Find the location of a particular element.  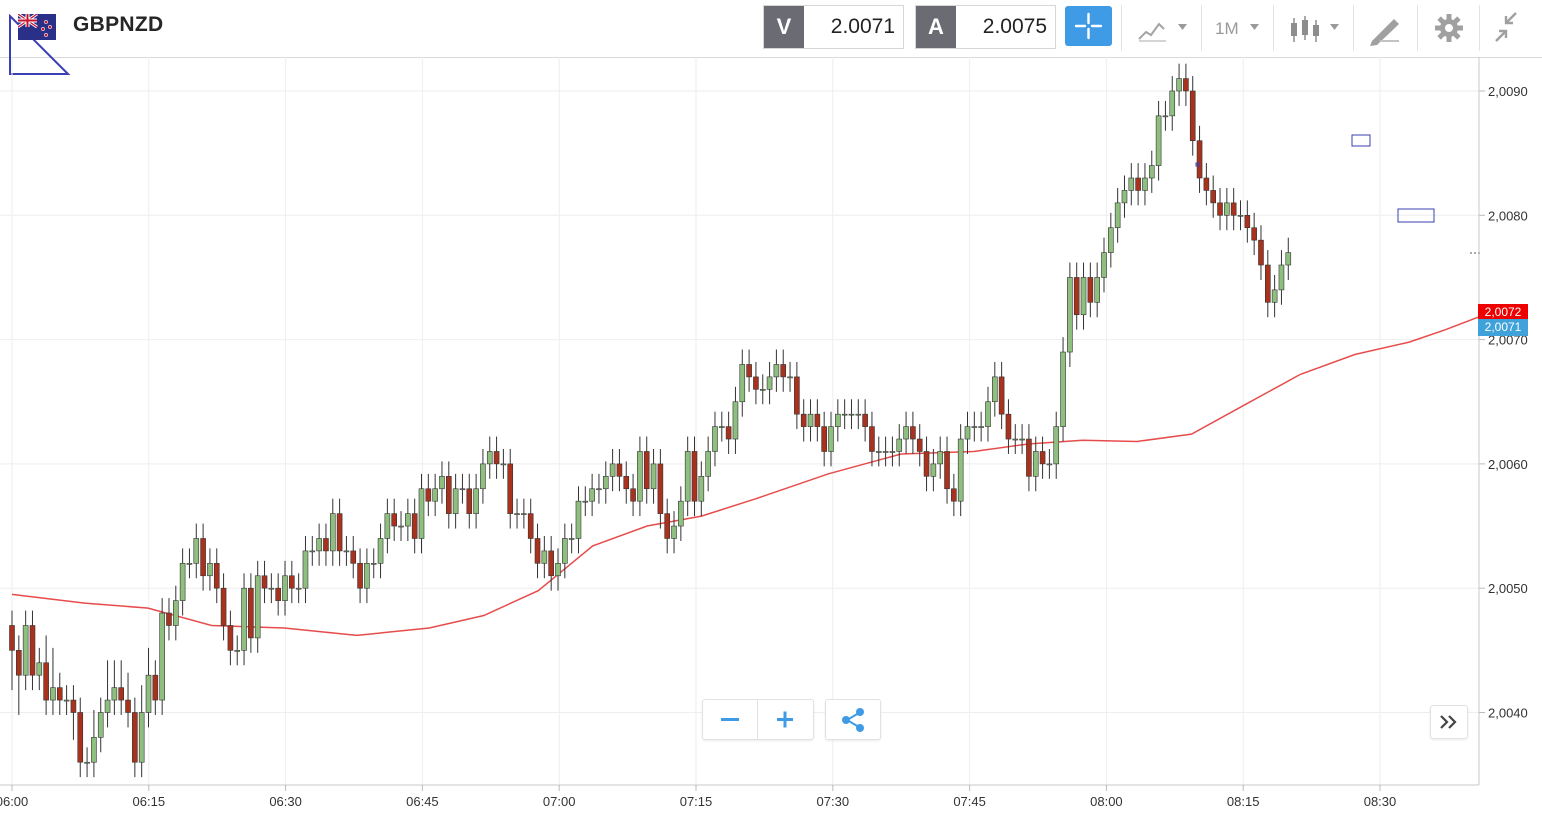

settings-button is located at coordinates (1448, 28).